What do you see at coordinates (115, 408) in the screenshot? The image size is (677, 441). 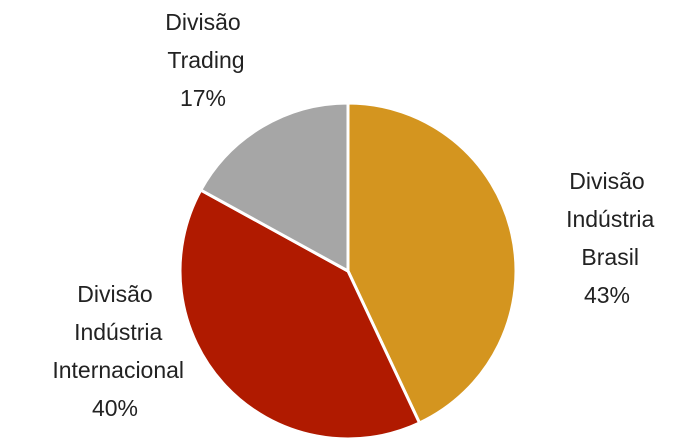 I see `value-label: 40%` at bounding box center [115, 408].